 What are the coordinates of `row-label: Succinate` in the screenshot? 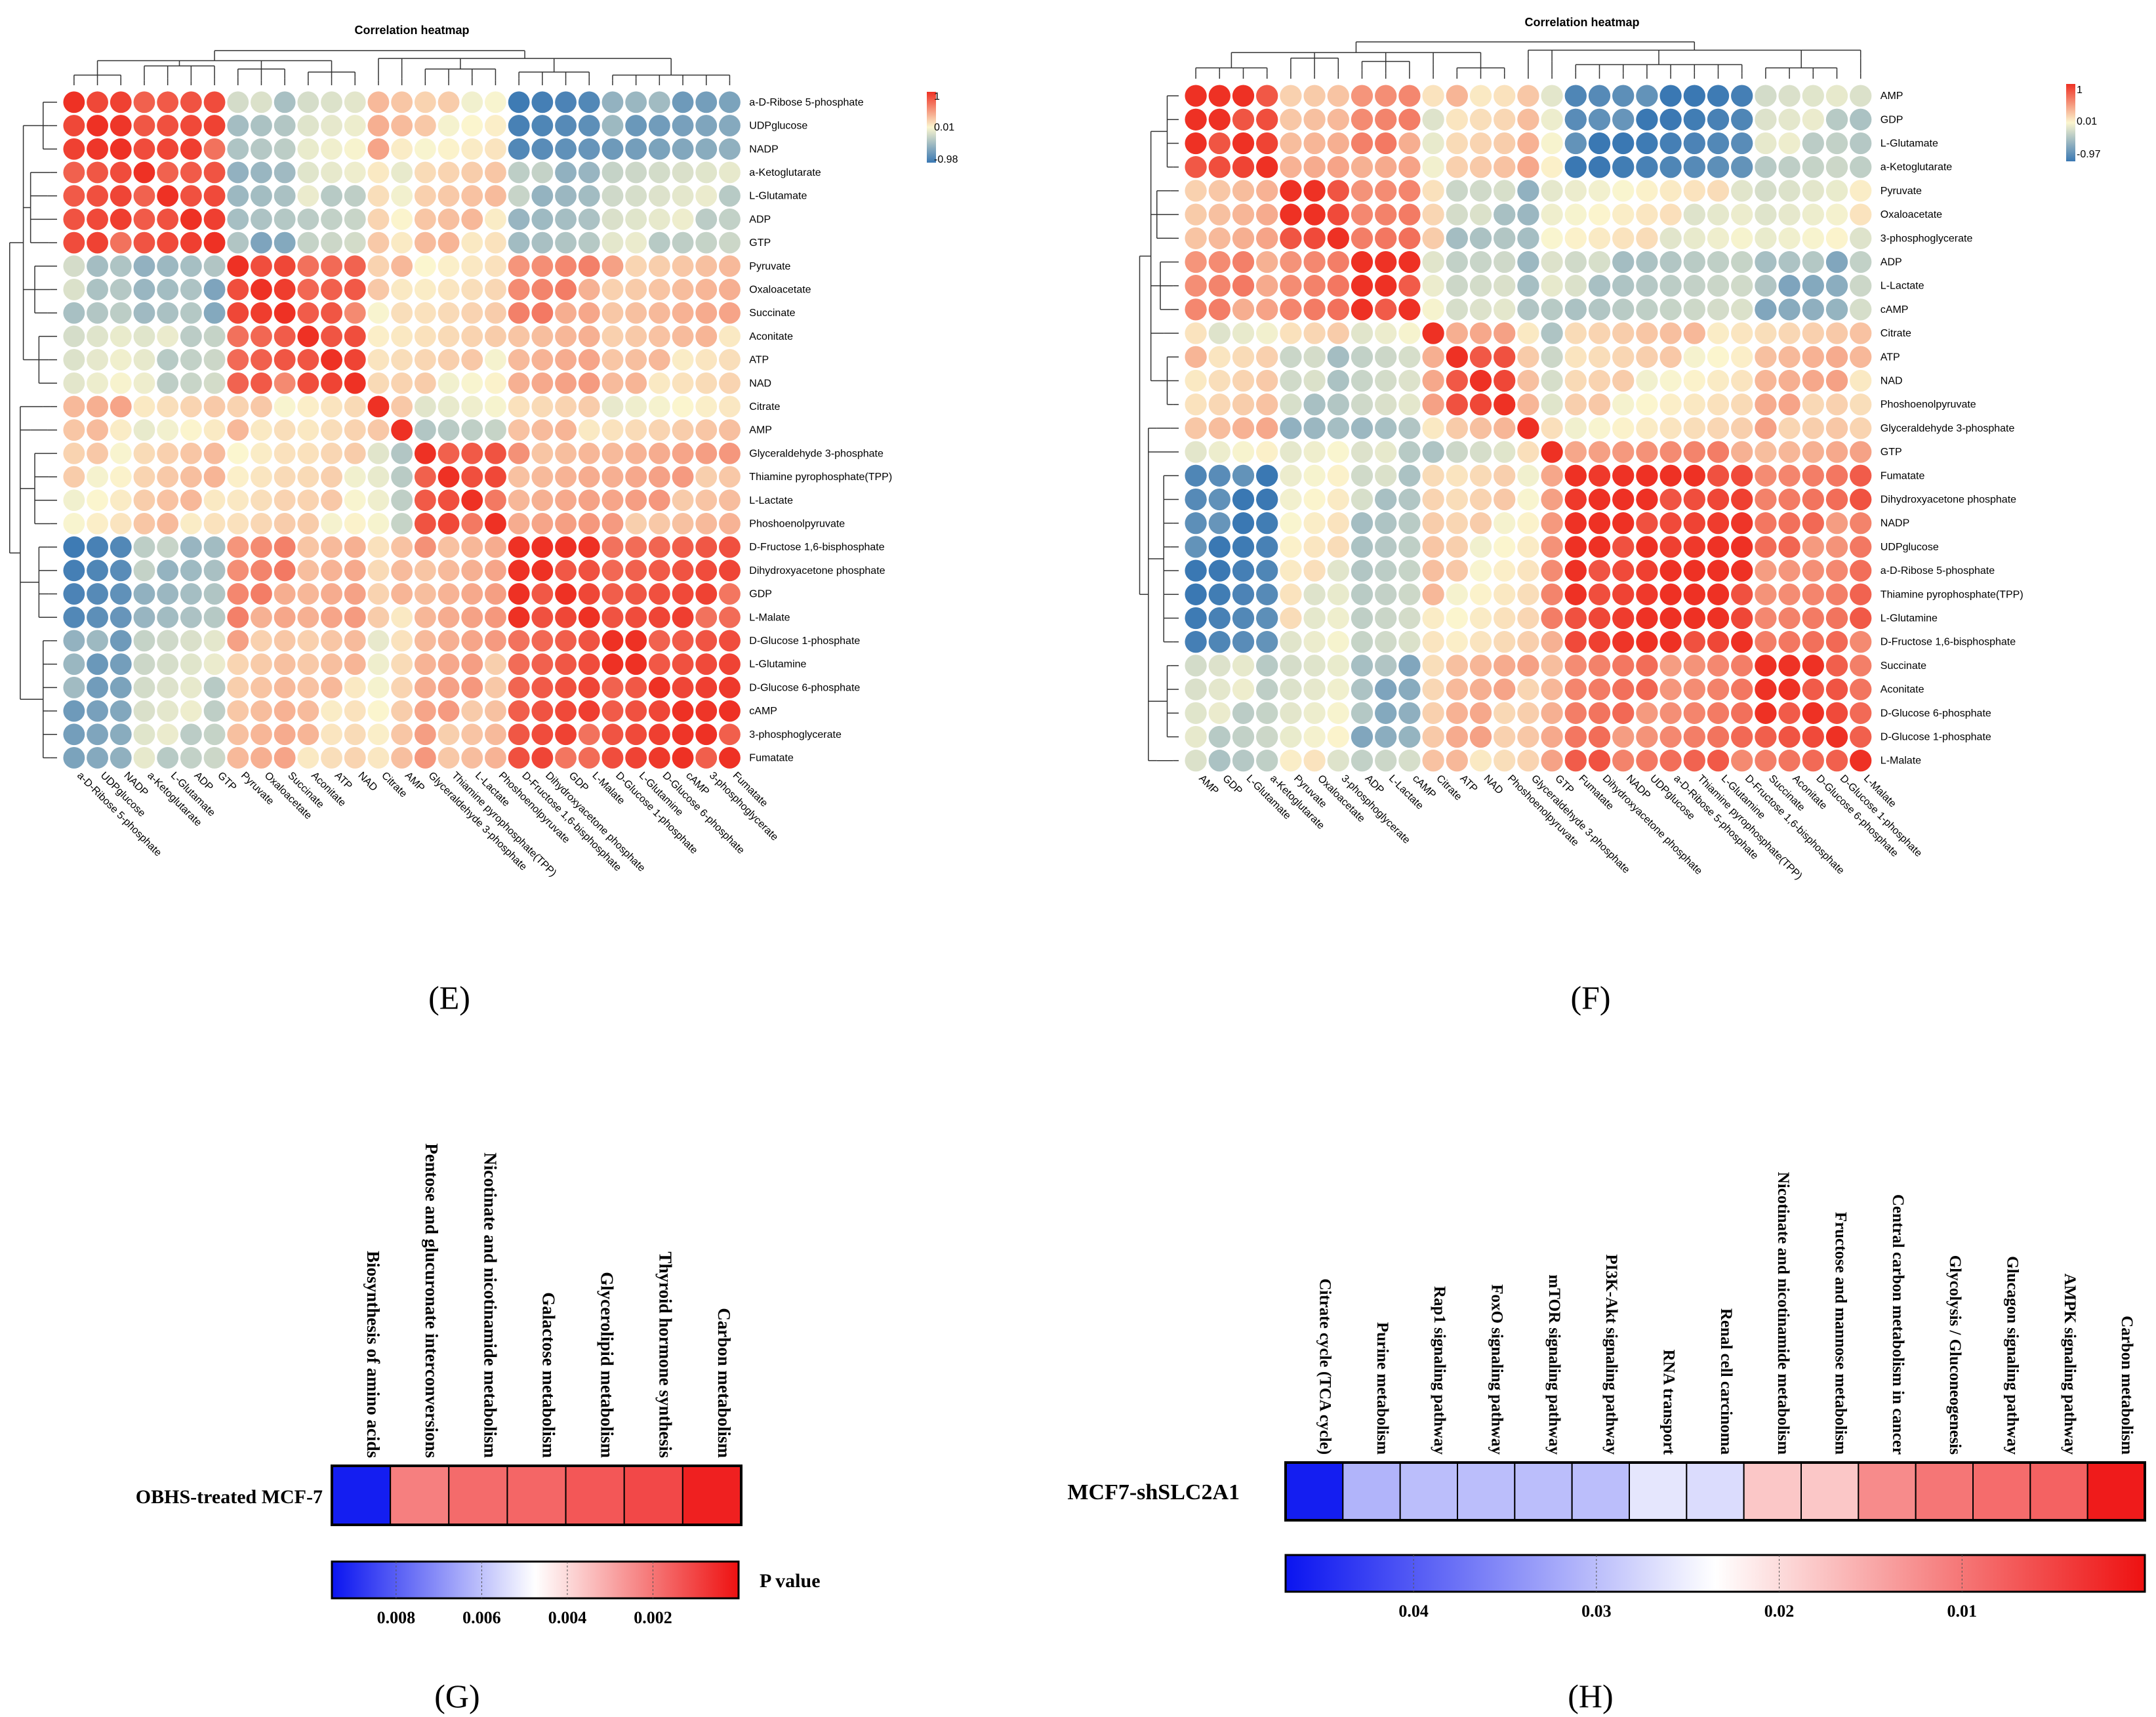 It's located at (1903, 666).